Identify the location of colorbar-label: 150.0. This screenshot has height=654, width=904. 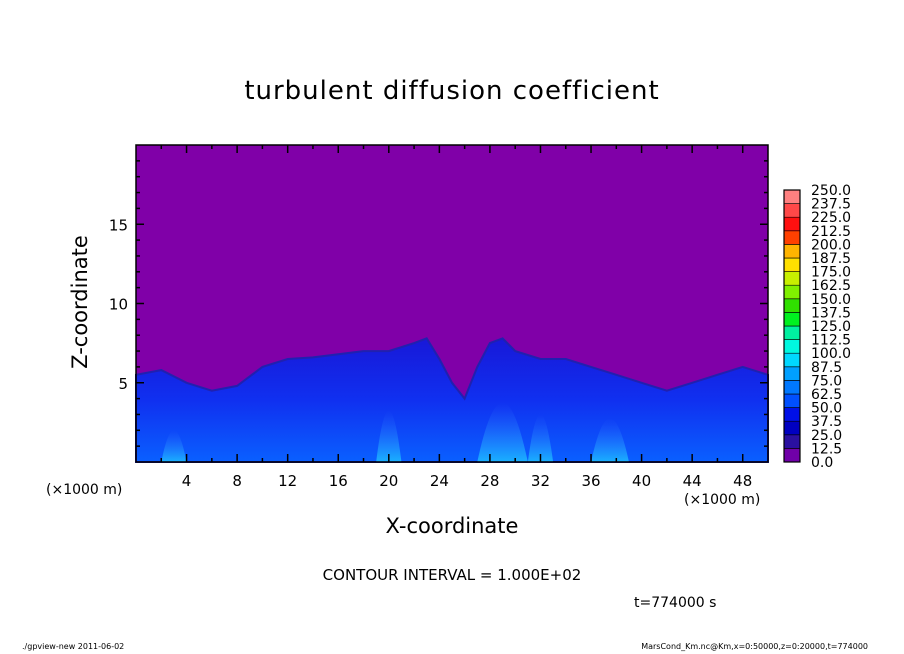
(831, 300).